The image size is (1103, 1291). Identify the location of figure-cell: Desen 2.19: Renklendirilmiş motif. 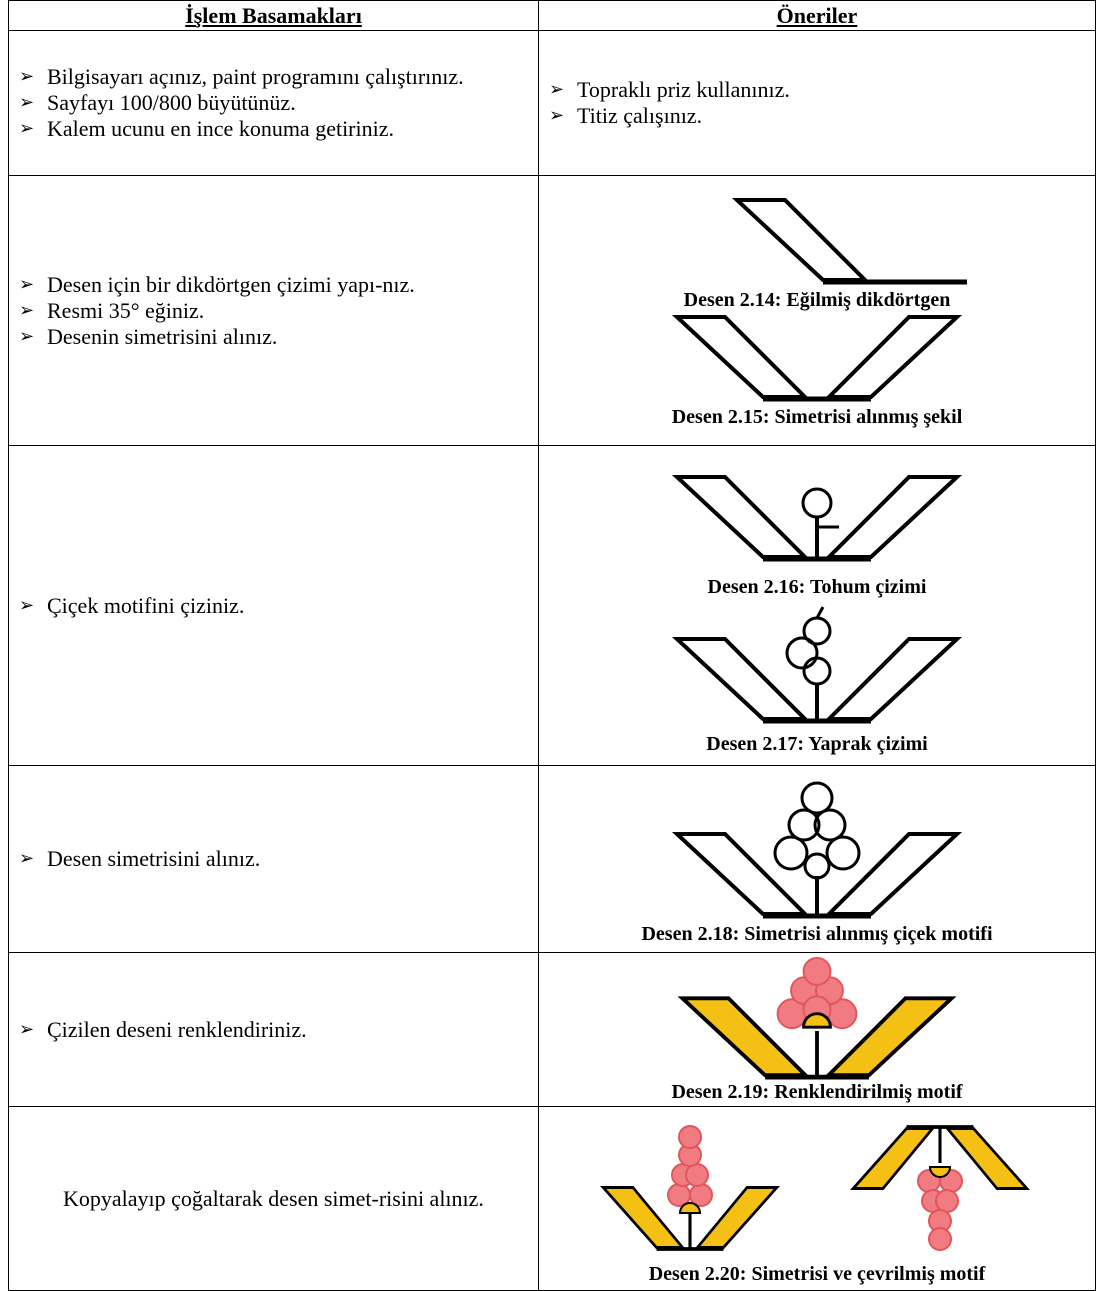
(817, 1029).